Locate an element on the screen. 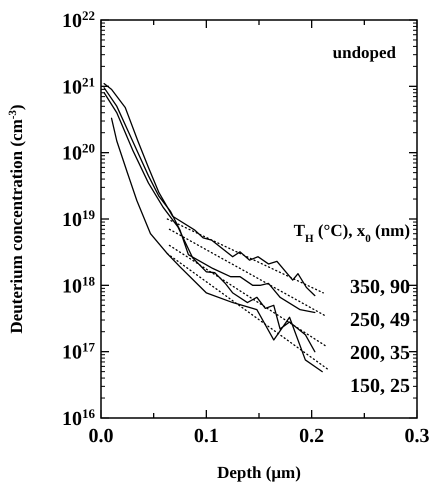 The image size is (434, 487). legend-label: 150, 25 is located at coordinates (380, 386).